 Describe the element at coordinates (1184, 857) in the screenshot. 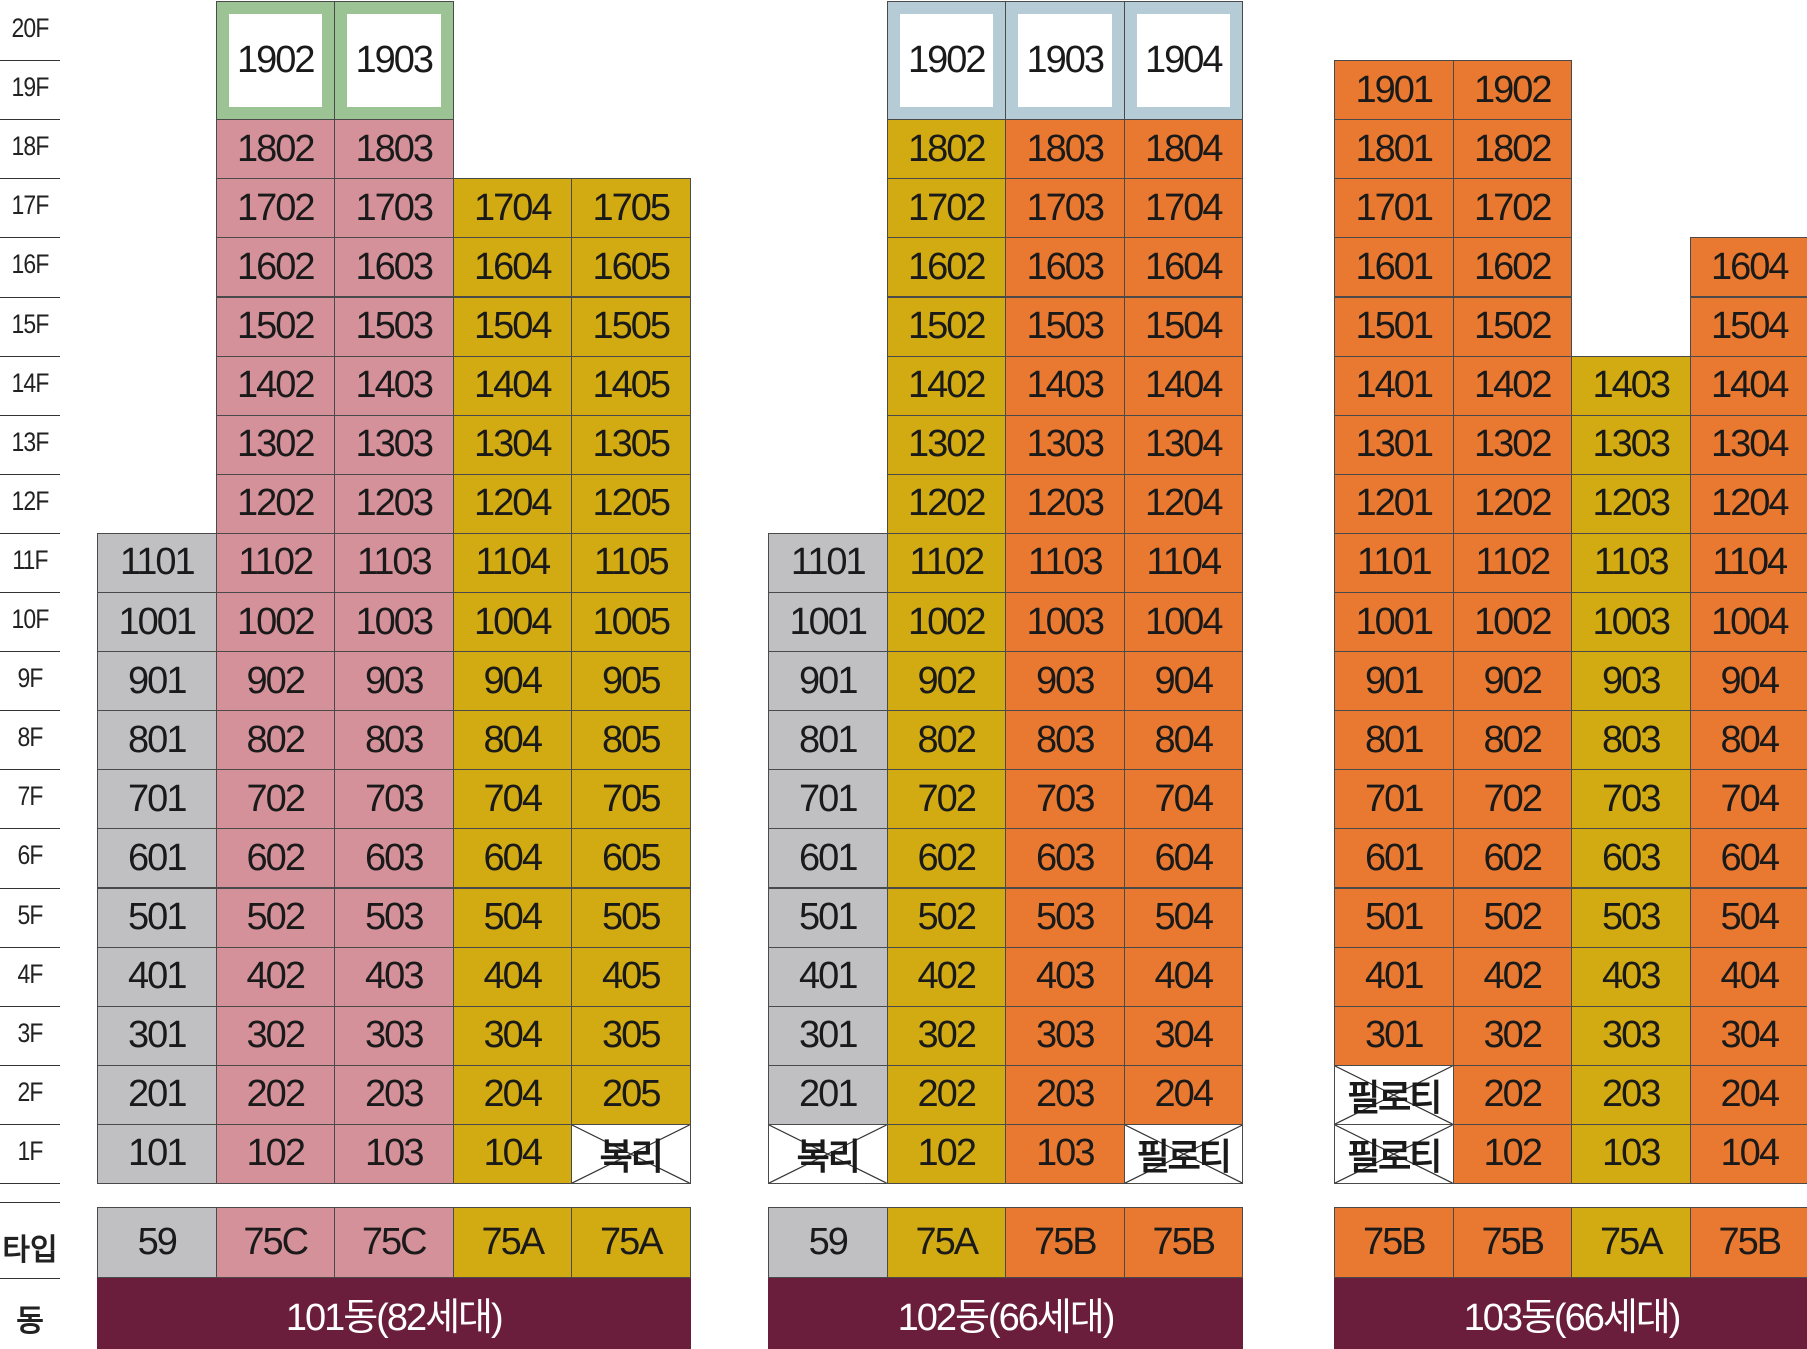

I see `unit-label: 604` at that location.